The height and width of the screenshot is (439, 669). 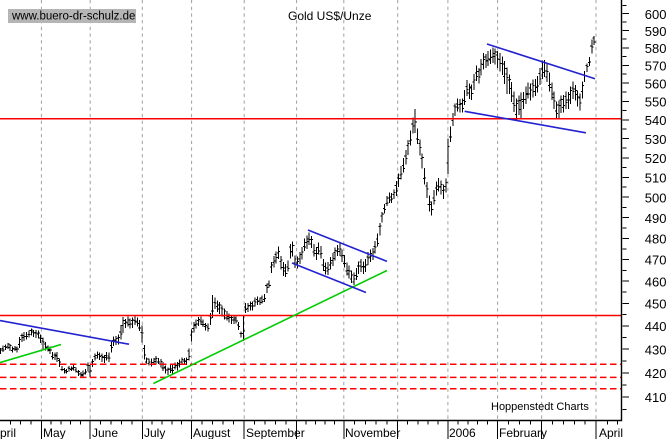 What do you see at coordinates (154, 432) in the screenshot?
I see `svg-text: July` at bounding box center [154, 432].